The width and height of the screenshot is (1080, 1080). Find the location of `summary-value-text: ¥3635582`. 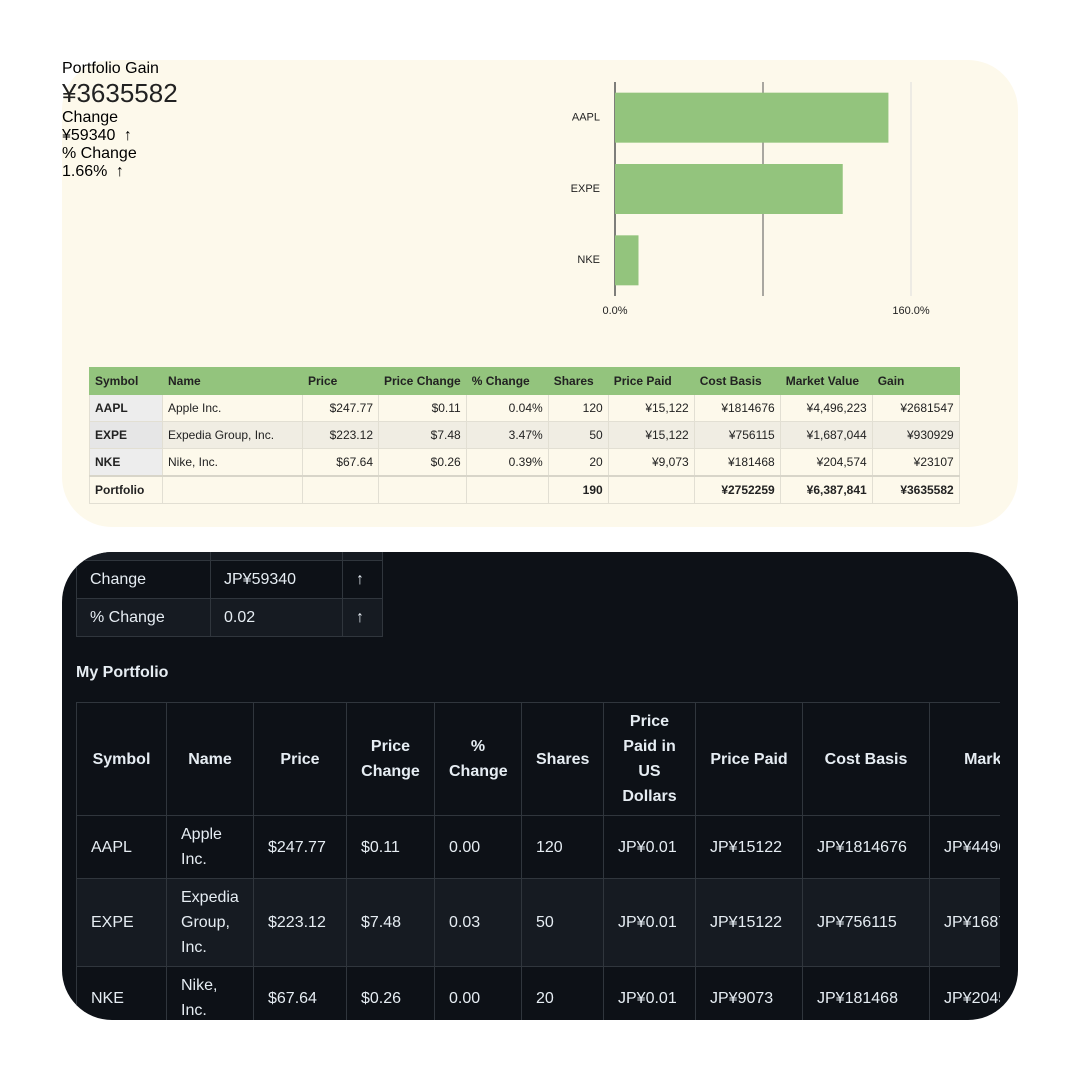

summary-value-text: ¥3635582 is located at coordinates (120, 93).